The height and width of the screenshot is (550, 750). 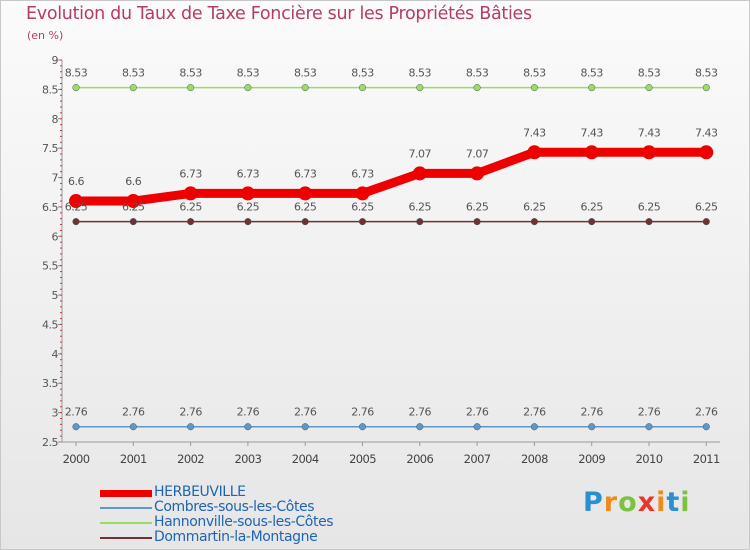 What do you see at coordinates (234, 507) in the screenshot?
I see `legend-label: Combres-sous-les-Côtes` at bounding box center [234, 507].